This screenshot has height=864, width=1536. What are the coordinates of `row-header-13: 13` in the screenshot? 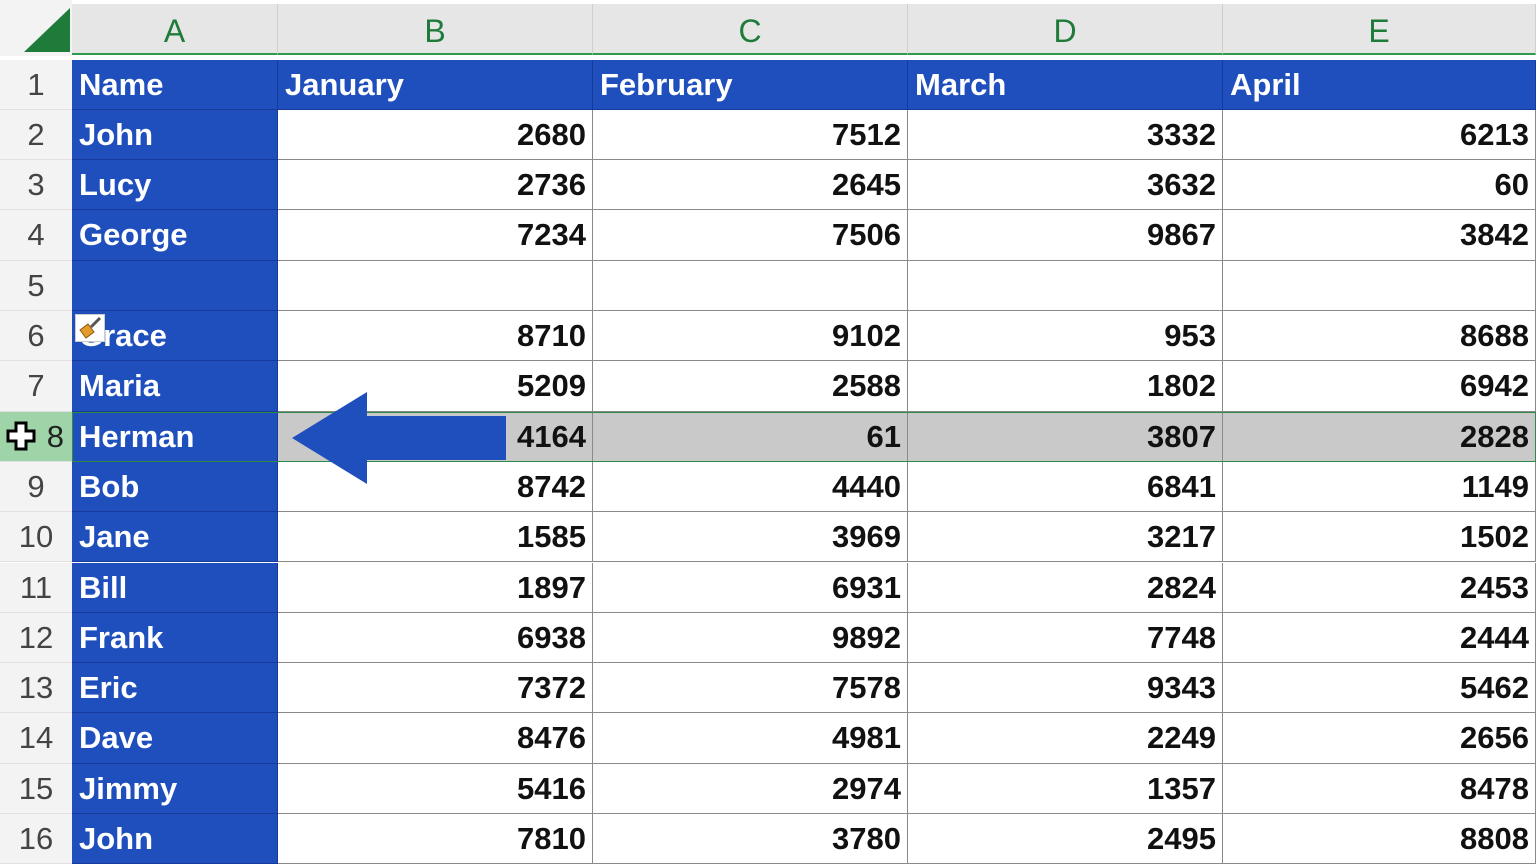 It's located at (36, 688).